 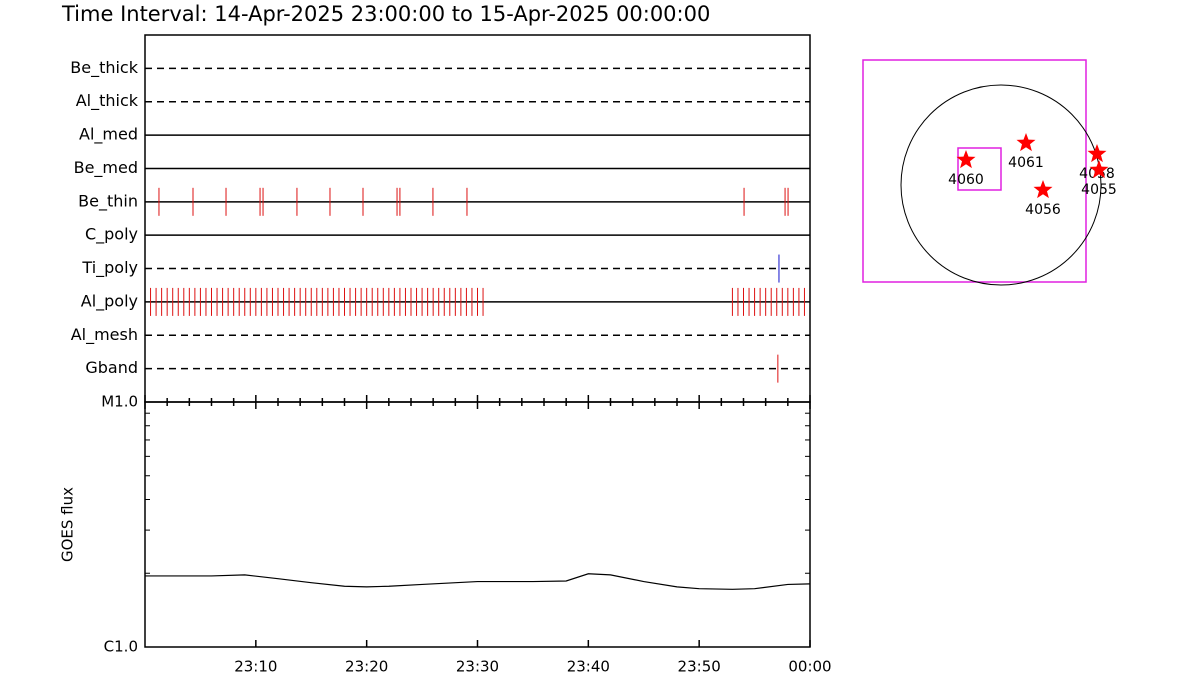 What do you see at coordinates (104, 68) in the screenshot?
I see `row-label: Be_thick` at bounding box center [104, 68].